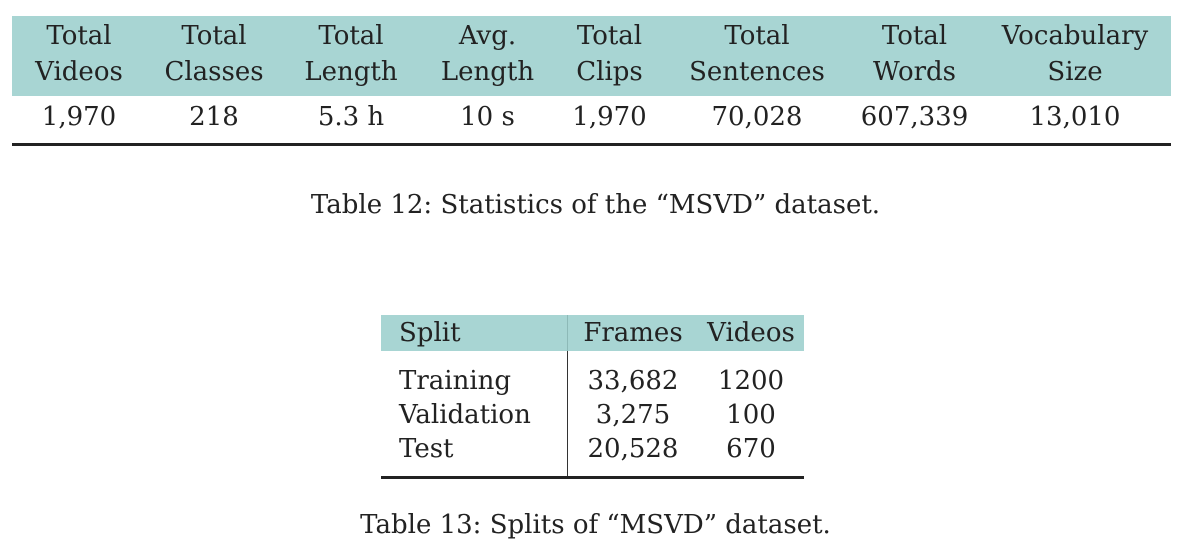  I want to click on cell-total-words: 607,339, so click(914, 121).